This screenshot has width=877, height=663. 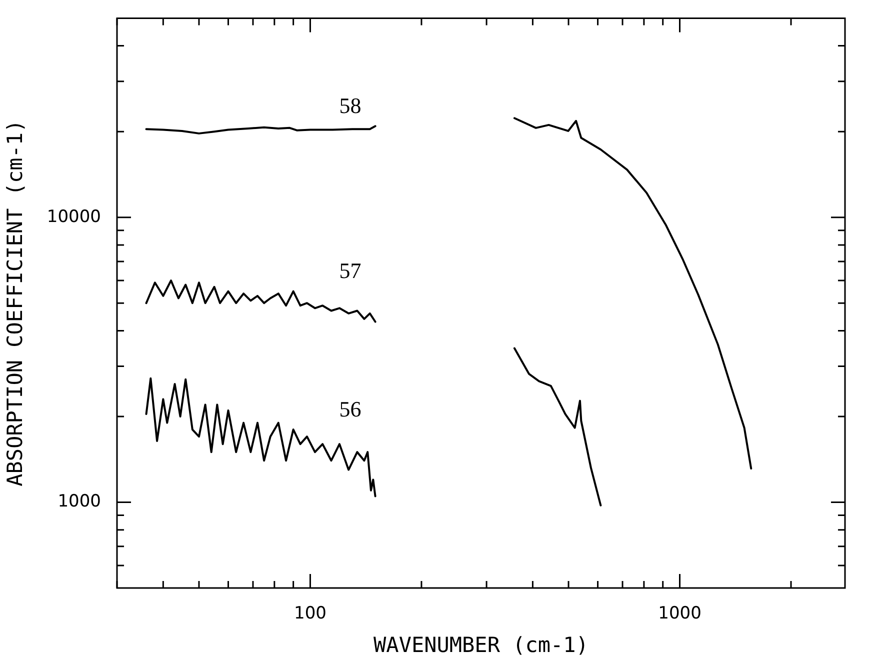 What do you see at coordinates (350, 271) in the screenshot?
I see `series-label: 57` at bounding box center [350, 271].